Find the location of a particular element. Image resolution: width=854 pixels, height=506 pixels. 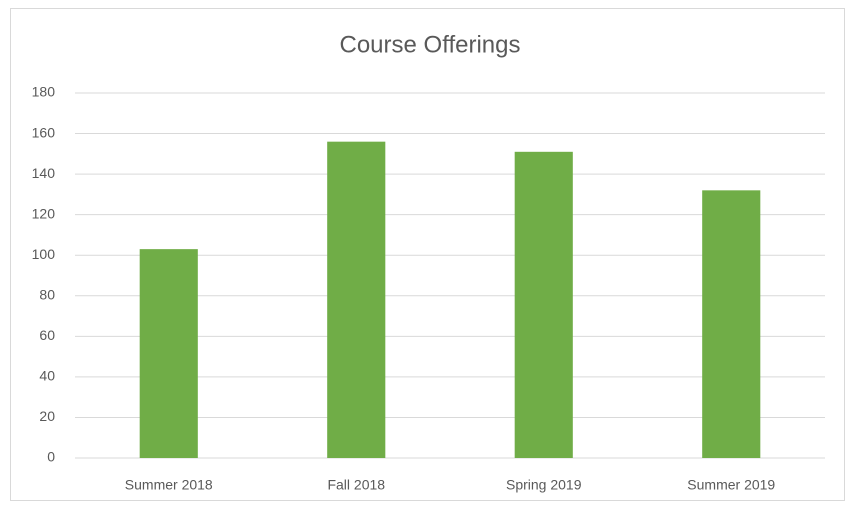

y-tick-label: 60 is located at coordinates (47, 335).